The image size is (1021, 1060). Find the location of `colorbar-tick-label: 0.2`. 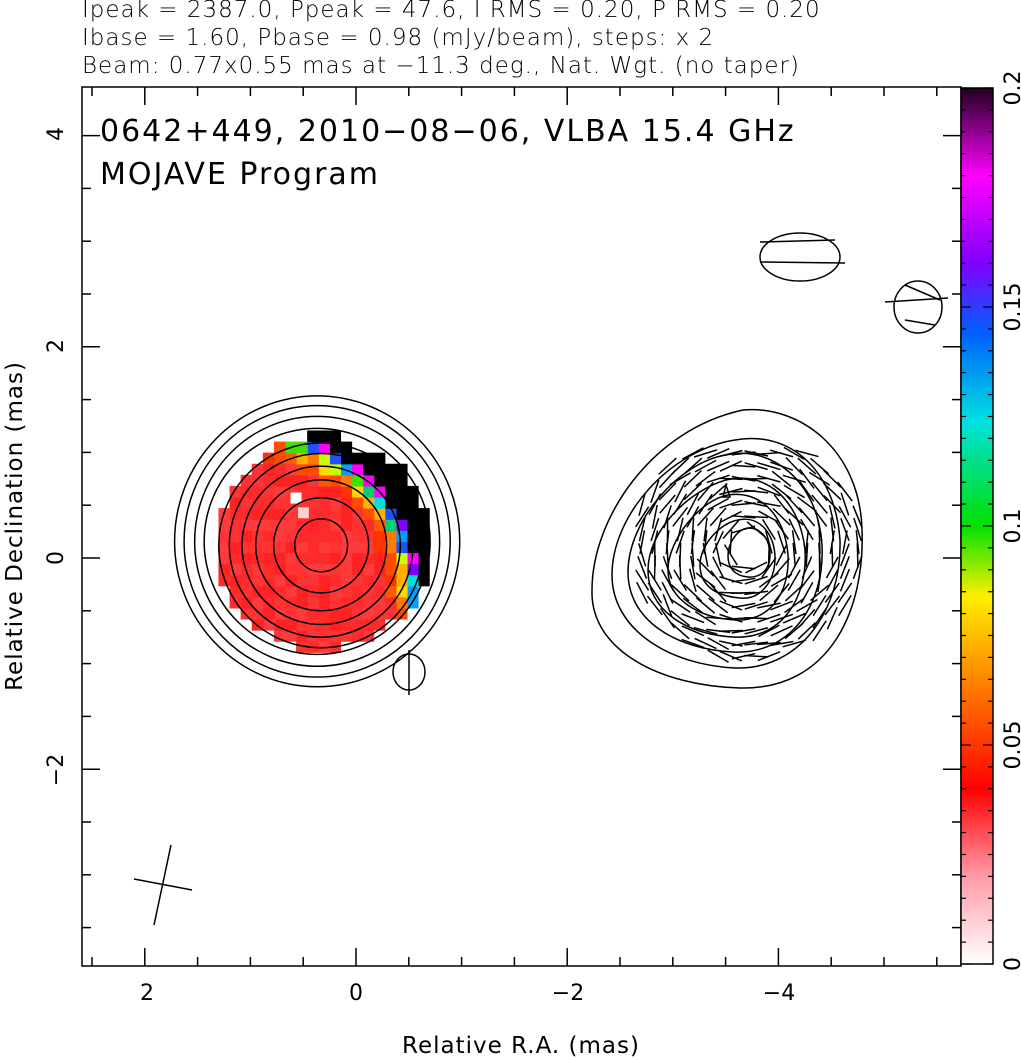

colorbar-tick-label: 0.2 is located at coordinates (1011, 88).